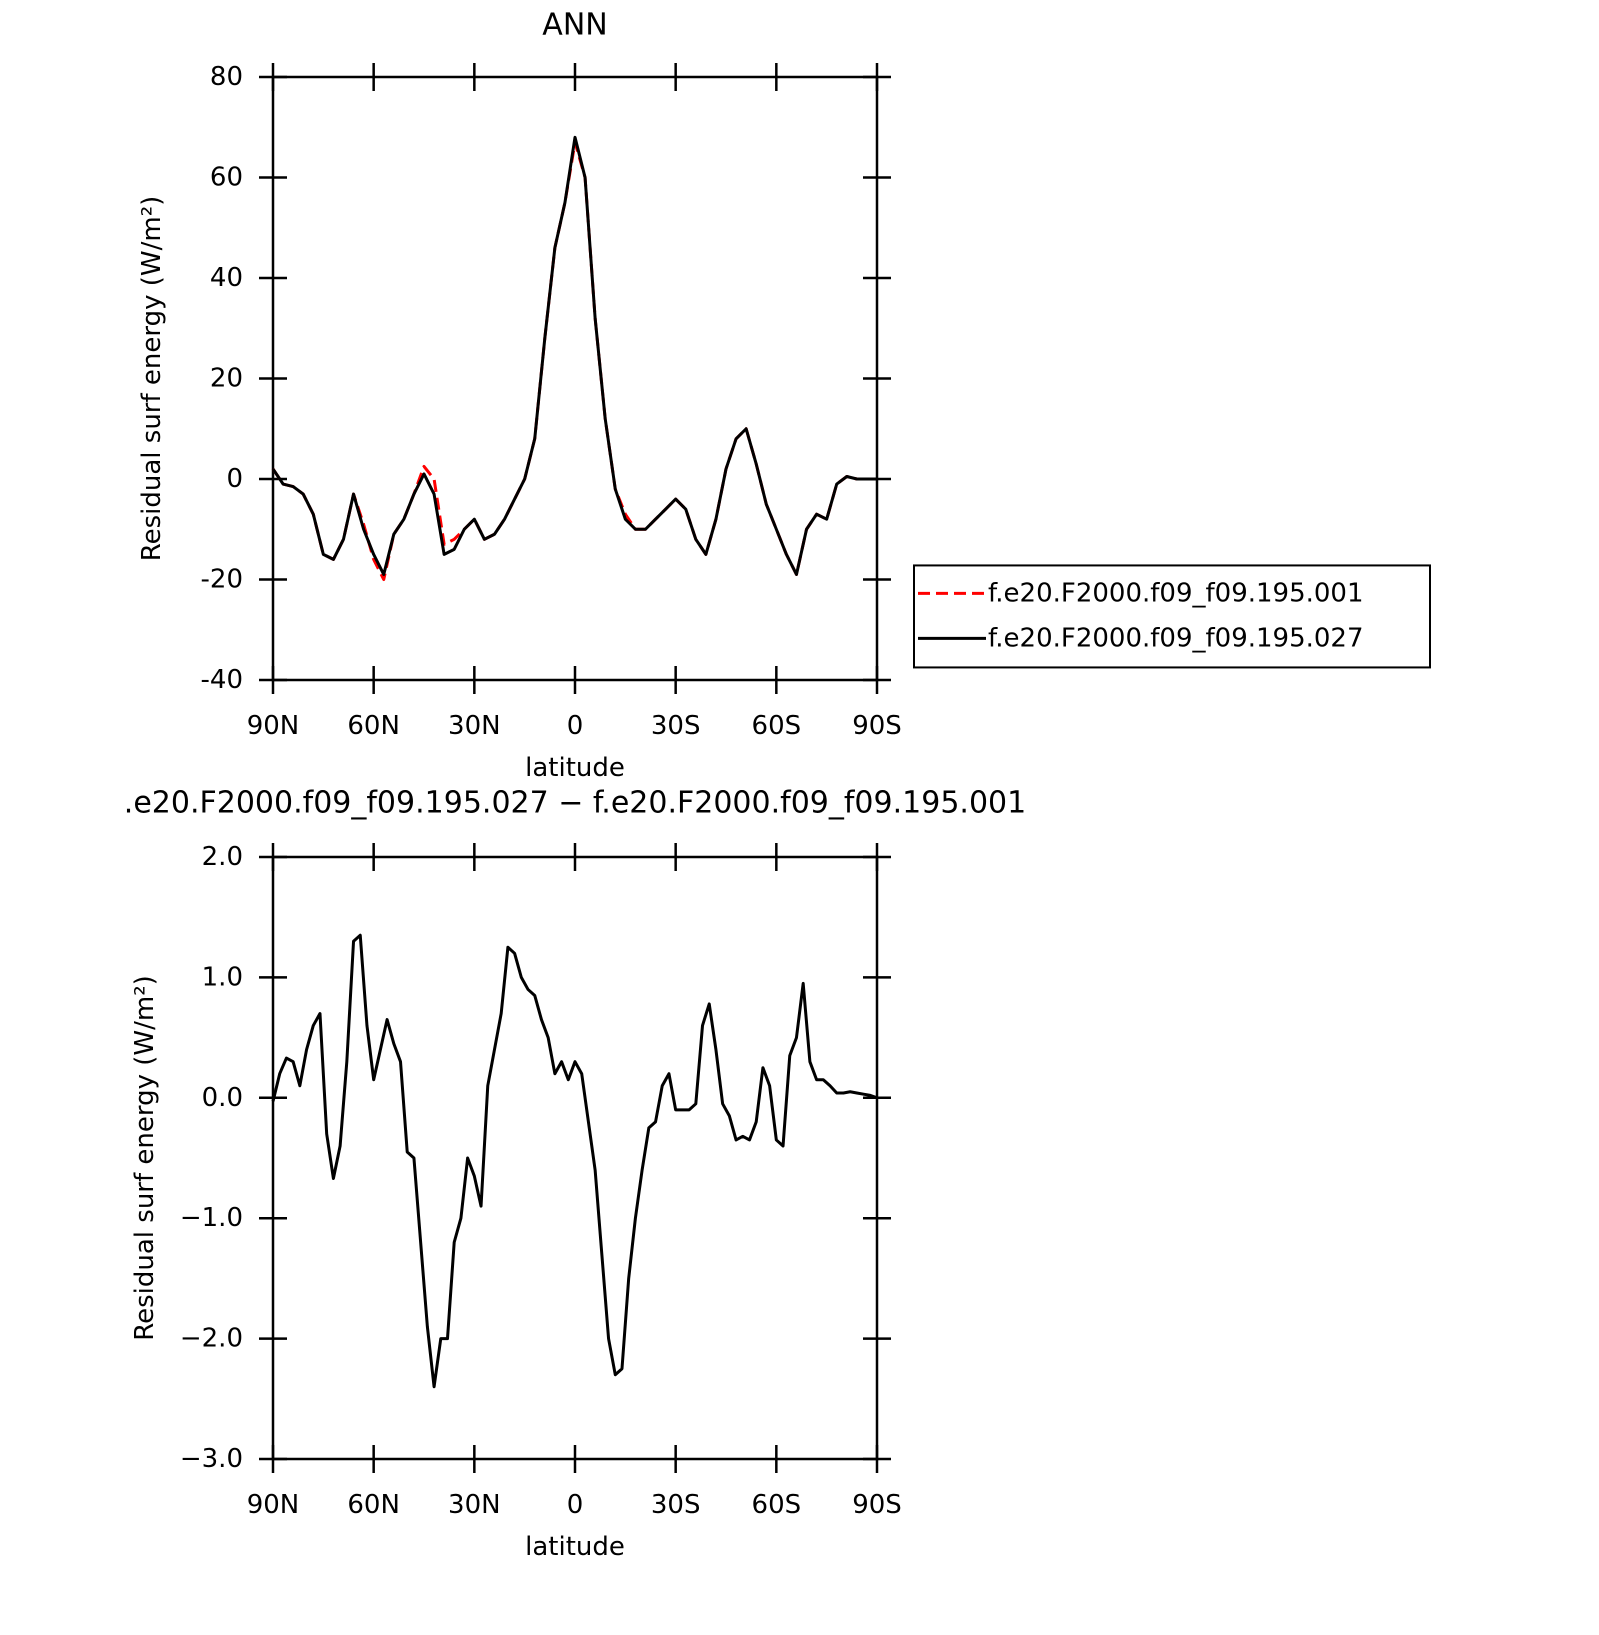 The height and width of the screenshot is (1635, 1599). What do you see at coordinates (226, 379) in the screenshot?
I see `y-tick-label: 20` at bounding box center [226, 379].